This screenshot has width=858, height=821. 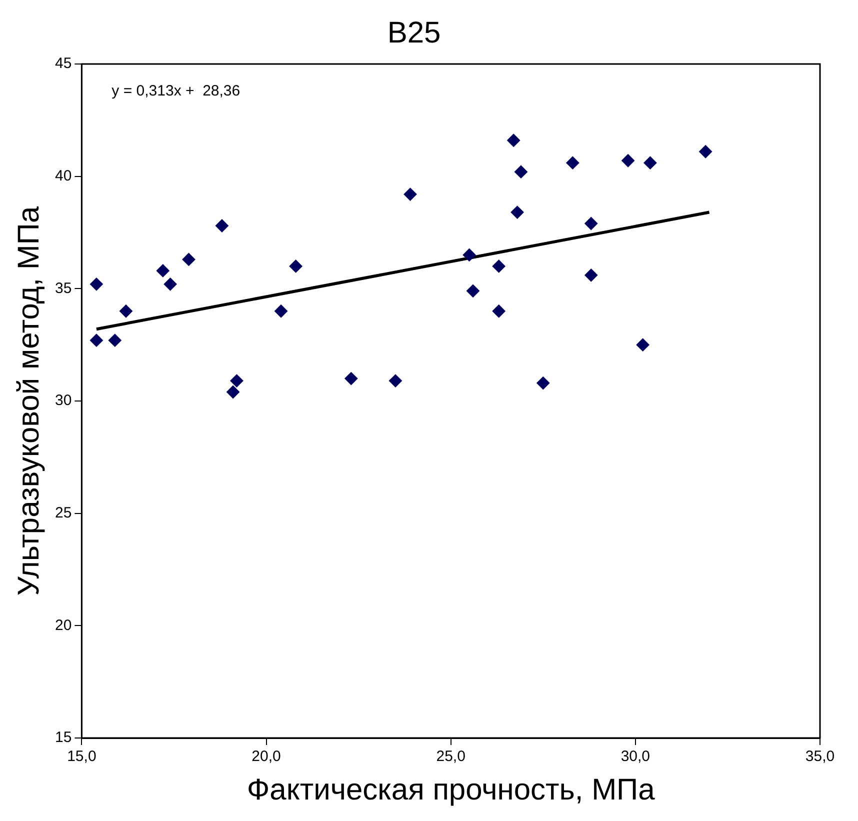 What do you see at coordinates (63, 288) in the screenshot?
I see `y-tick-label: 35` at bounding box center [63, 288].